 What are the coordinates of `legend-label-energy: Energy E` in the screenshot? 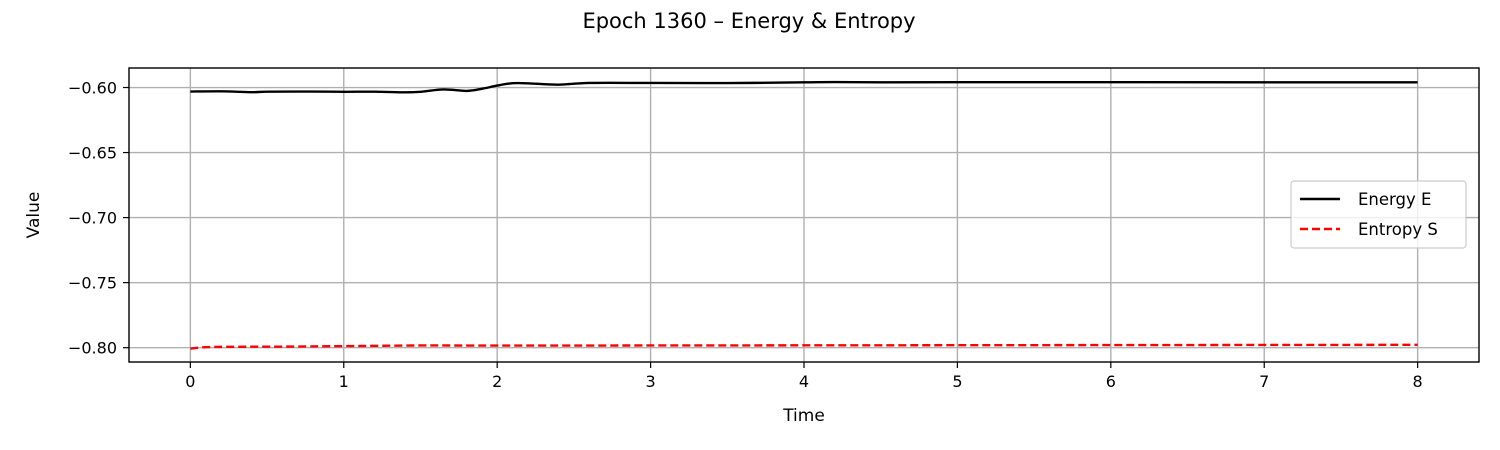 It's located at (1394, 199).